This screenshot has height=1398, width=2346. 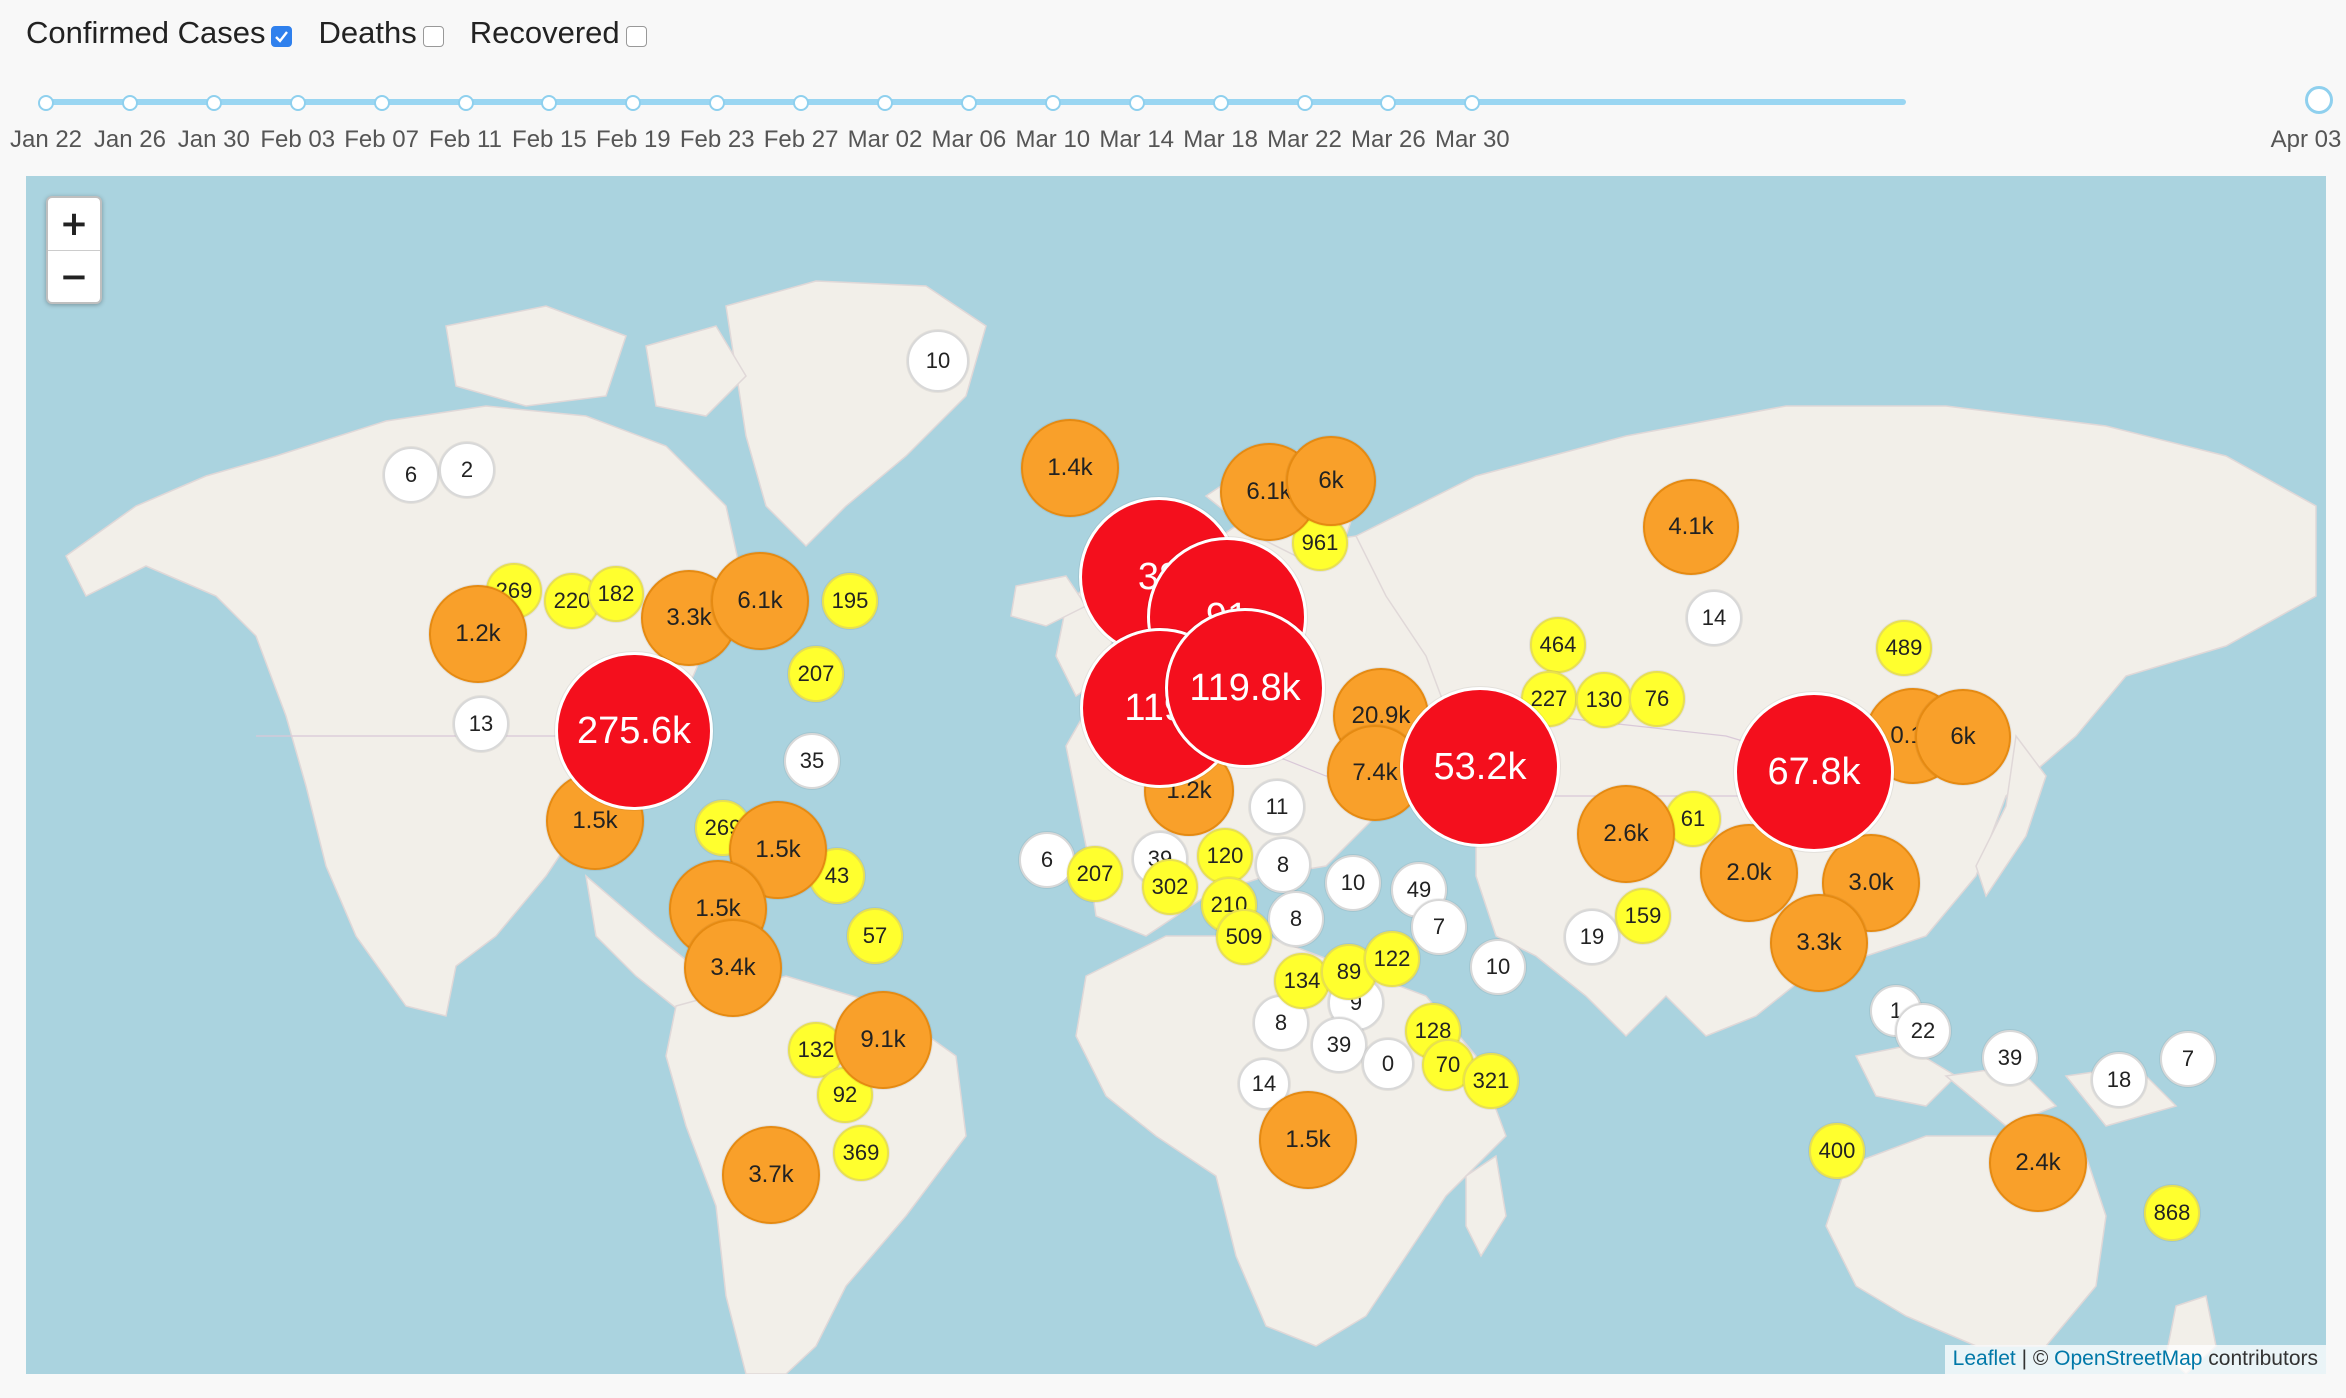 What do you see at coordinates (1549, 699) in the screenshot?
I see `case-bubble-mid: 227` at bounding box center [1549, 699].